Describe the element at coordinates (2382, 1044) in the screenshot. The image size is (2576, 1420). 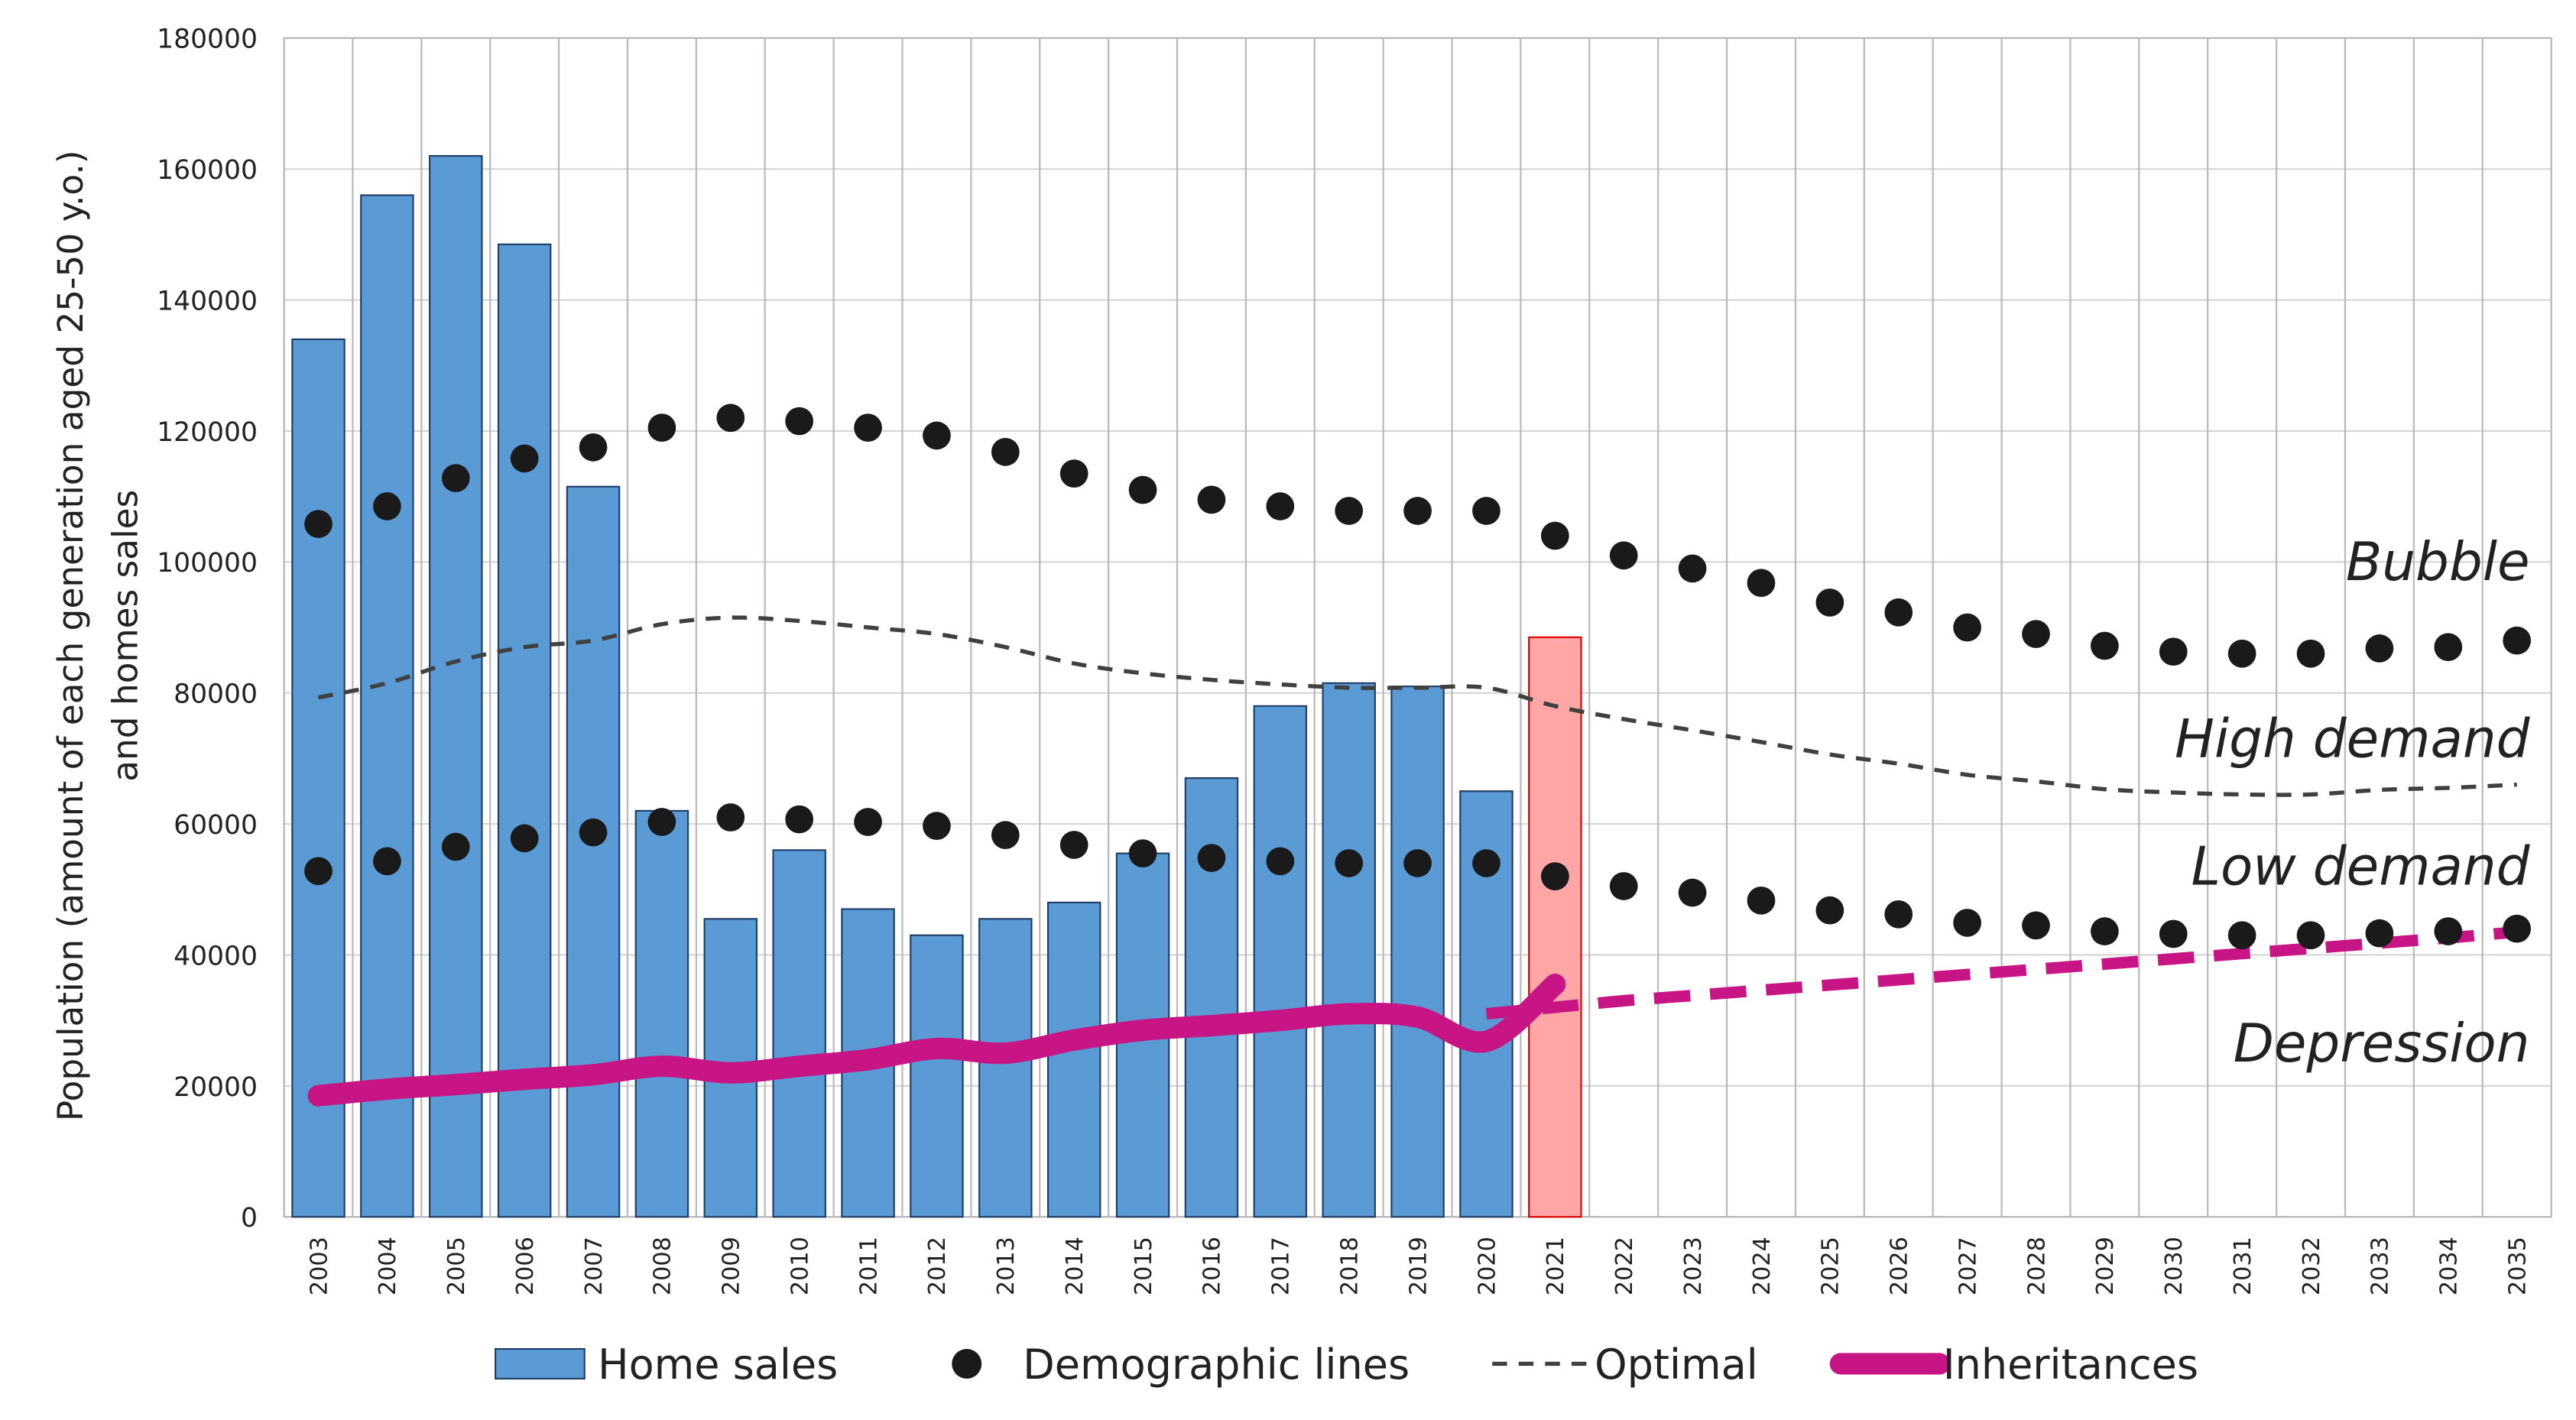
I see `annotation: Depression` at that location.